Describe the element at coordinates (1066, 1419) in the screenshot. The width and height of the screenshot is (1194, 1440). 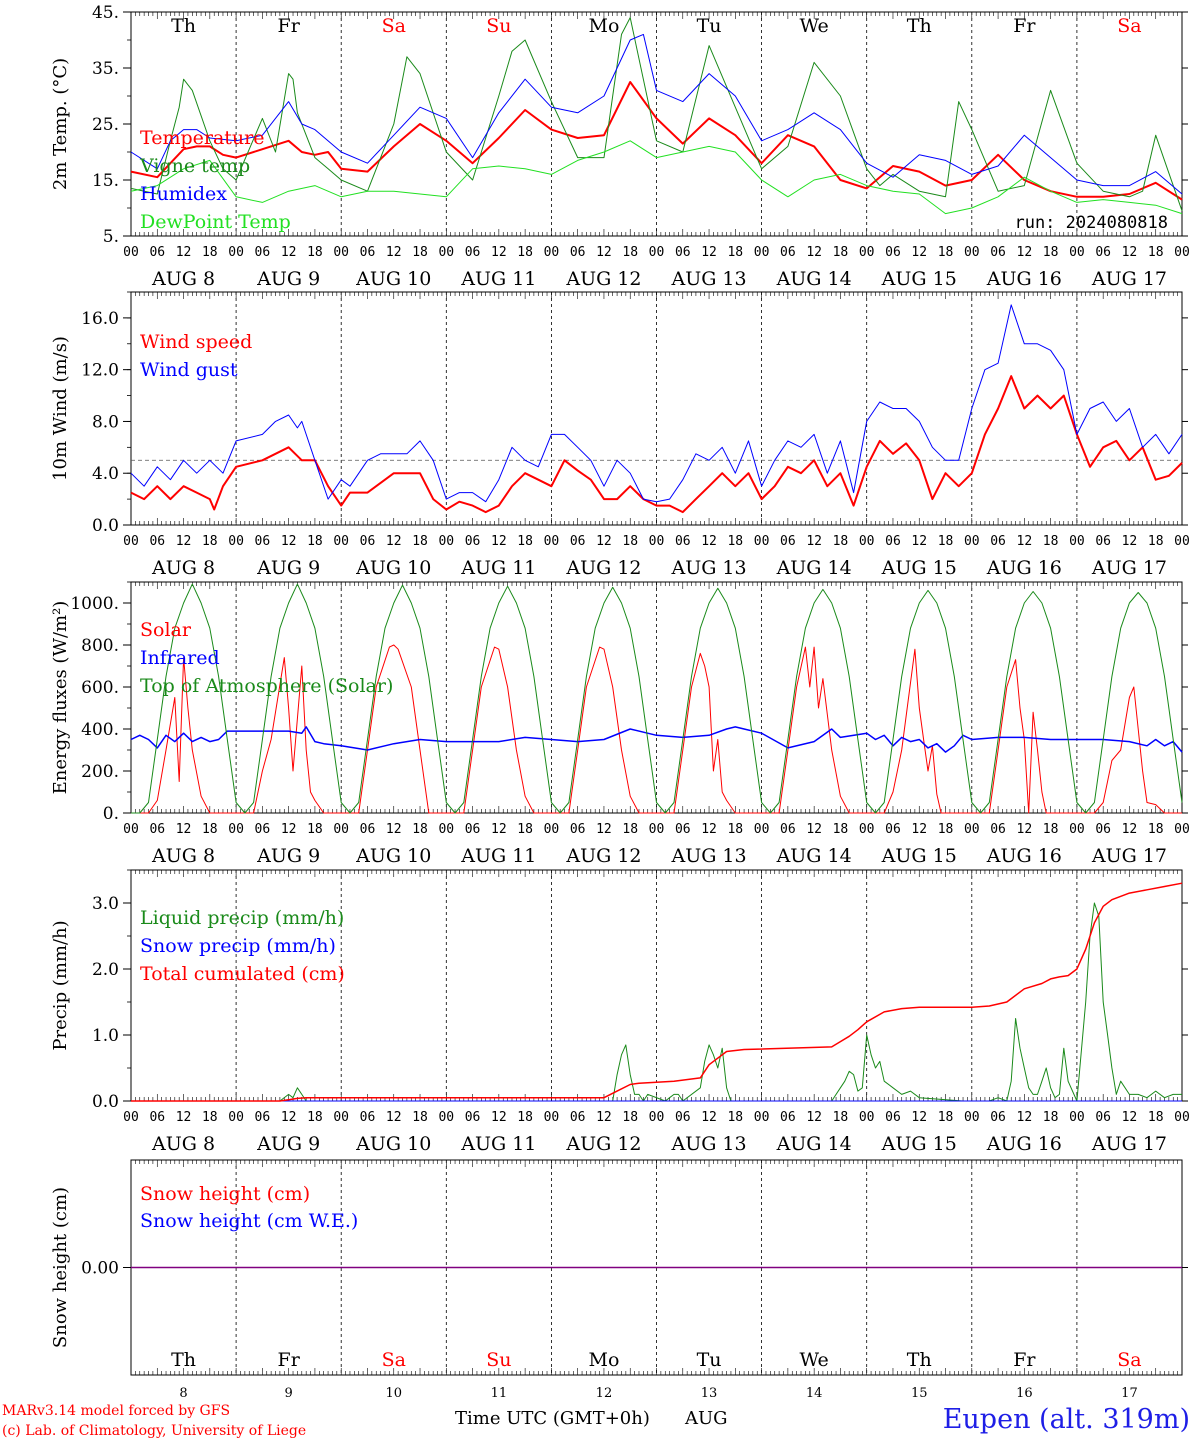
I see `station-label: Eupen (alt. 319m)` at that location.